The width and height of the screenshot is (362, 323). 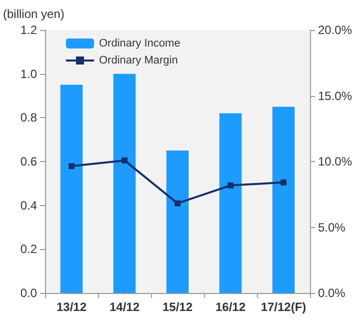 I want to click on legend-label: Ordinary Income, so click(x=139, y=44).